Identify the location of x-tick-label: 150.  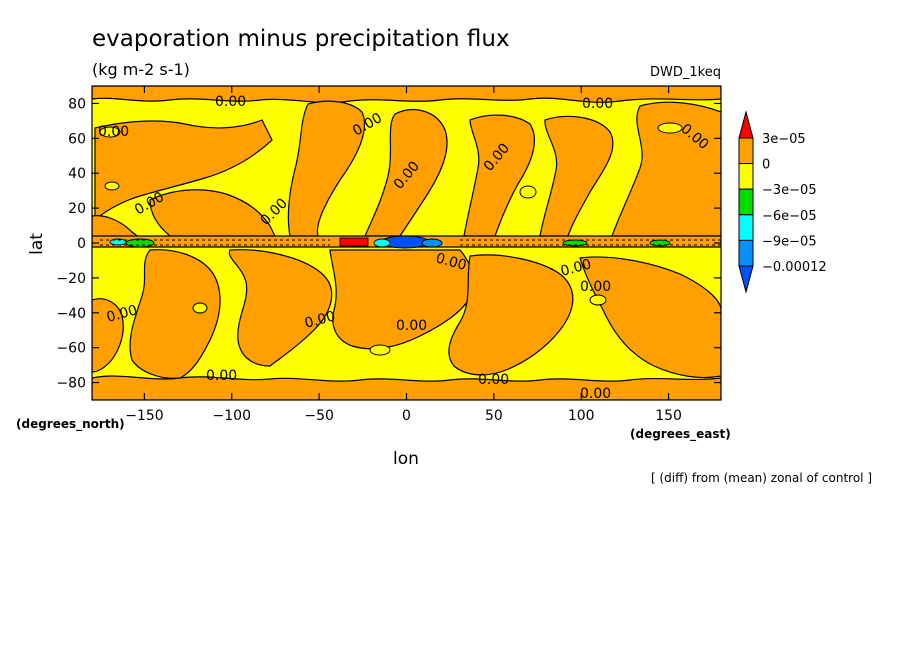
(668, 416).